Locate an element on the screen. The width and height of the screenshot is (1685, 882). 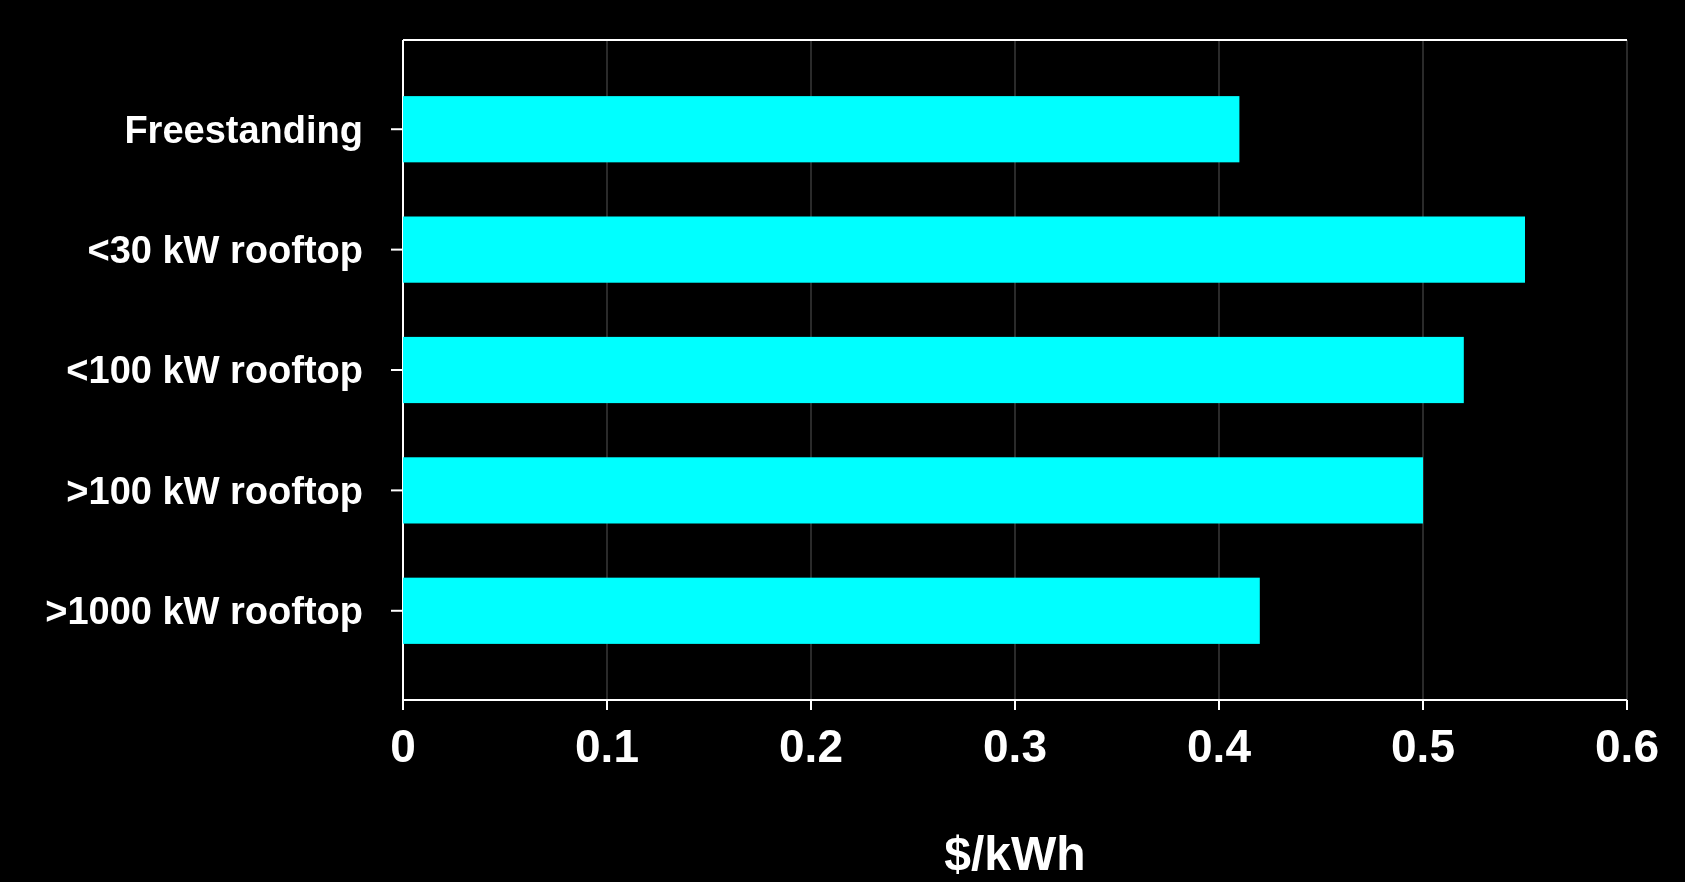
y-tick-label: Freestanding is located at coordinates (243, 129).